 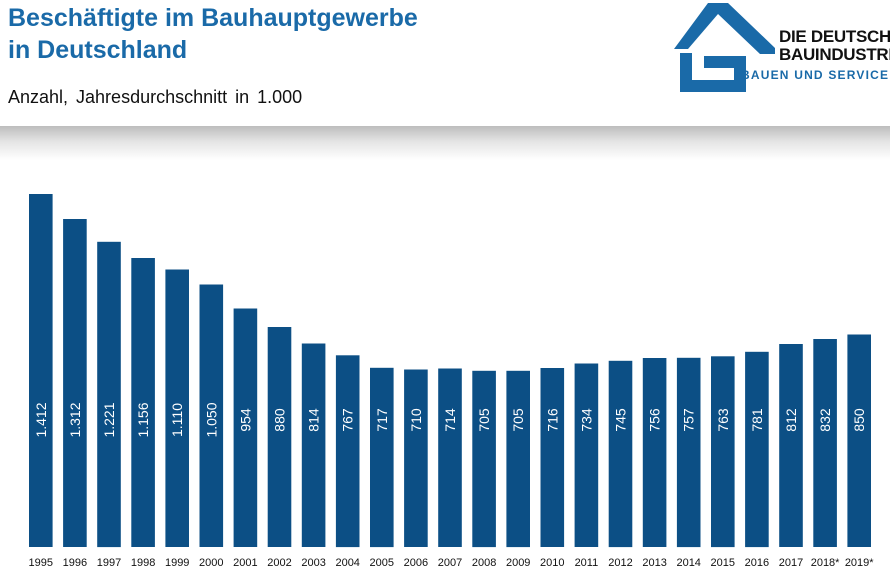 I want to click on x-tick-label: 2008, so click(x=484, y=563).